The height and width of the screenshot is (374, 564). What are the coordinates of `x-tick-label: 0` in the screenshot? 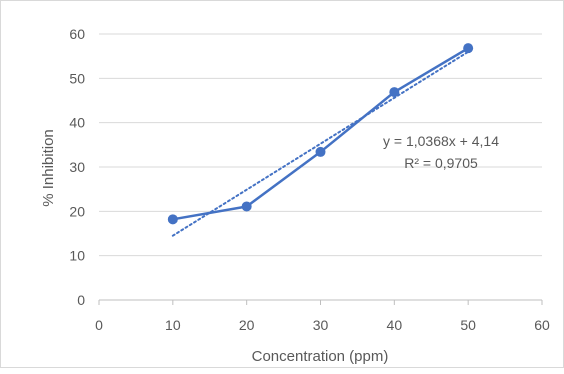 It's located at (99, 325).